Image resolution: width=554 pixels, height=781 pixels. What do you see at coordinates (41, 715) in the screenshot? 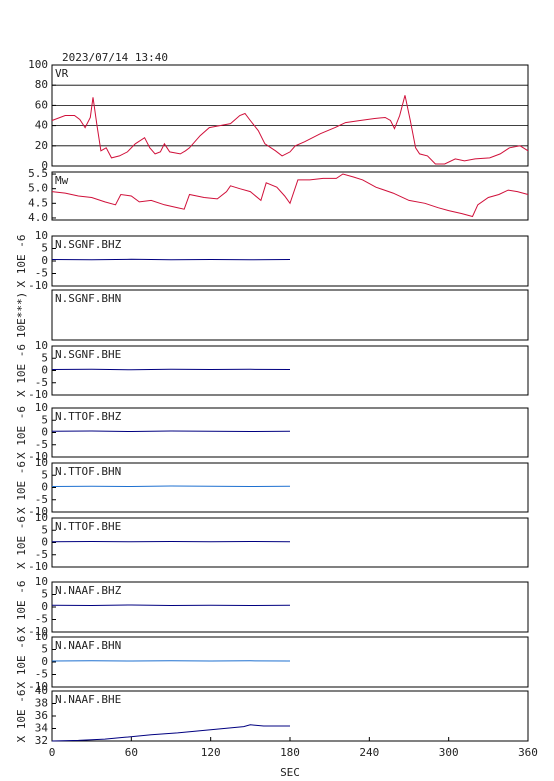
I see `y-tick-label: 36` at bounding box center [41, 715].